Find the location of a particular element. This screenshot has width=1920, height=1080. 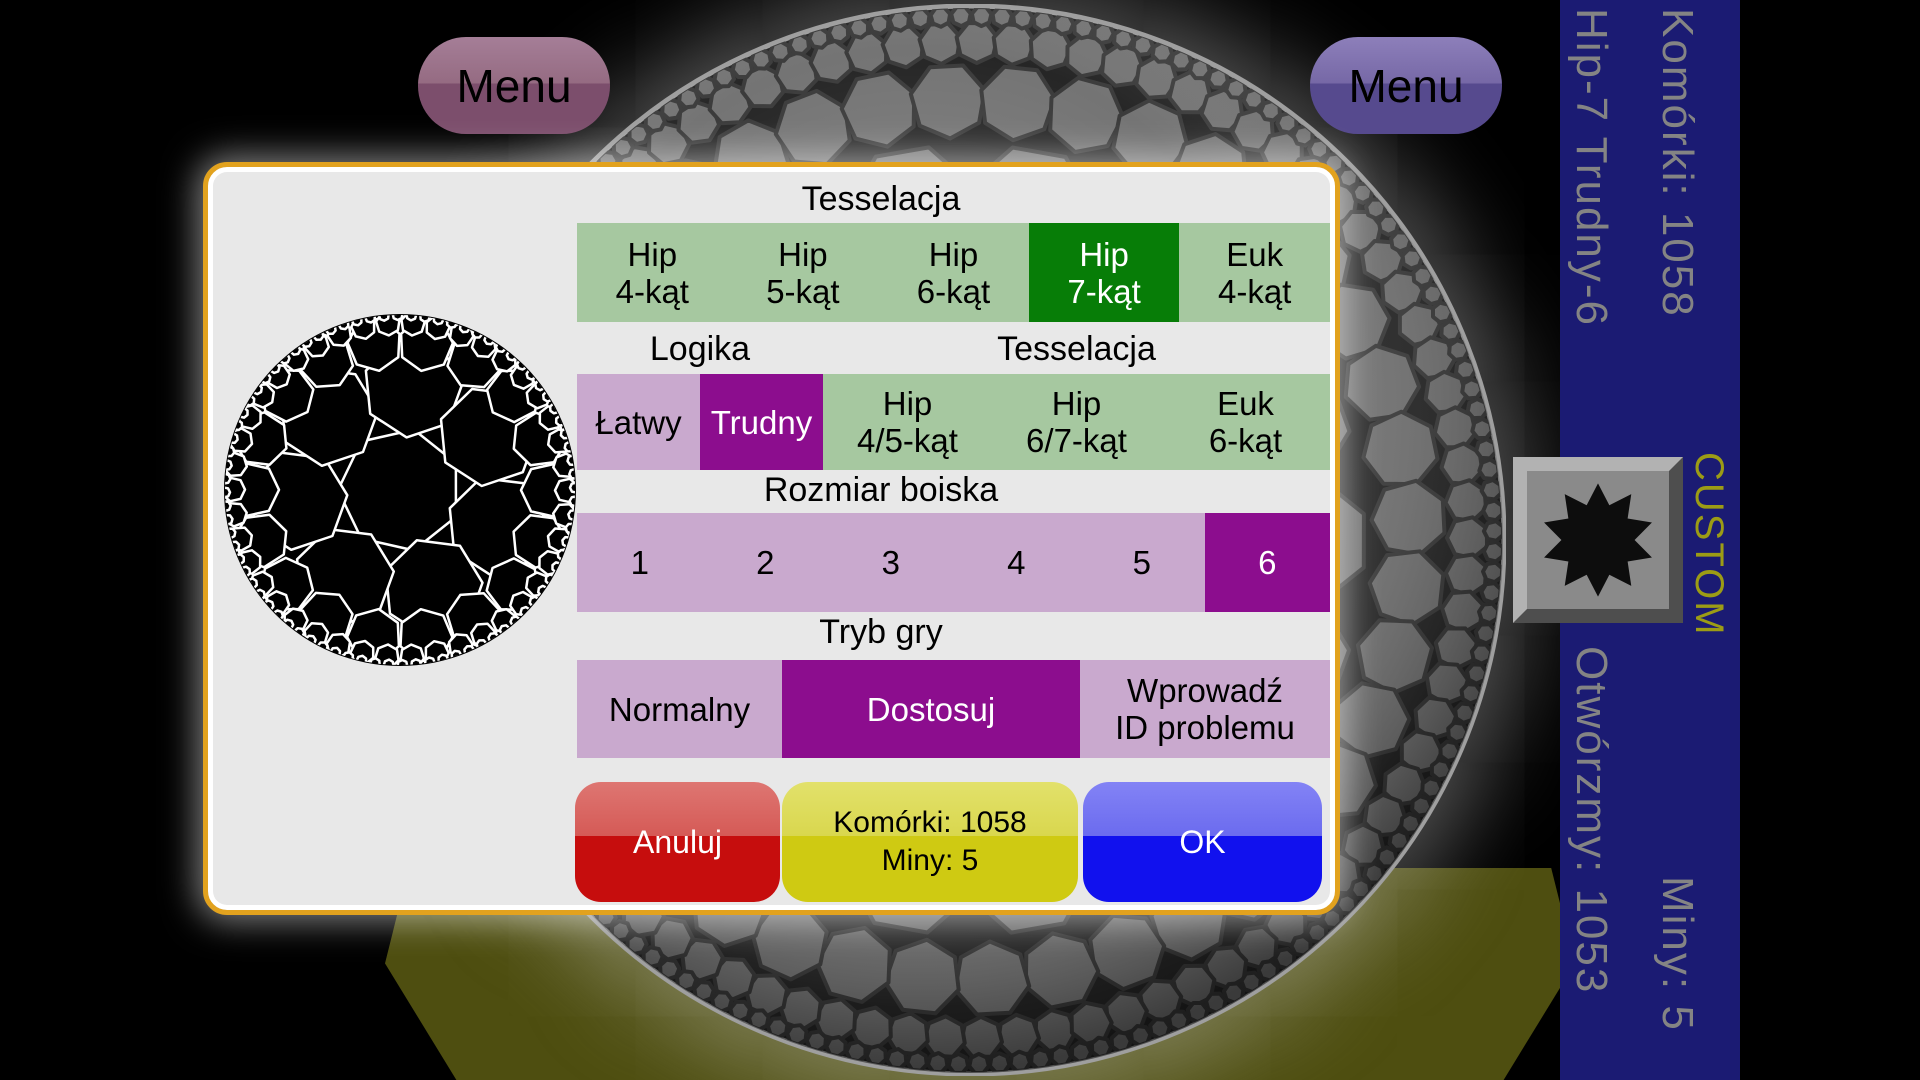

option-euk-4: Euk 4-kąt is located at coordinates (1254, 272).